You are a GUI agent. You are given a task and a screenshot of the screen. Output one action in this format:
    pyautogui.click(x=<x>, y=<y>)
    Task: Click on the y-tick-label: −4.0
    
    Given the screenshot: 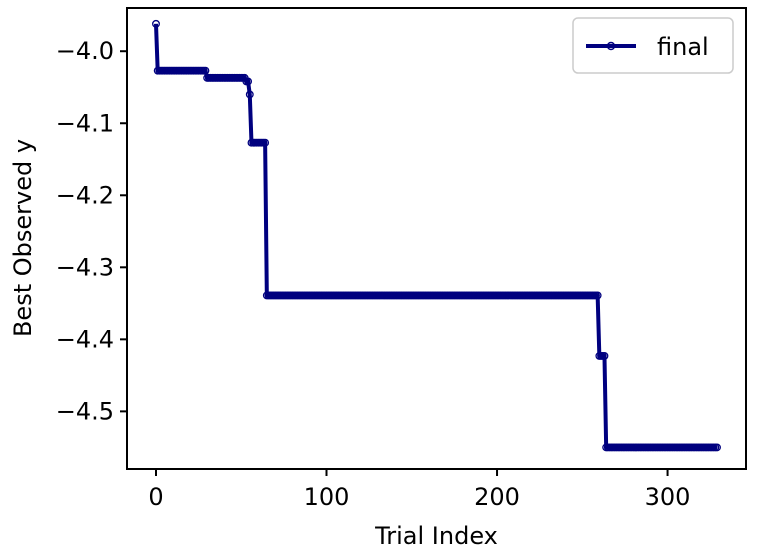 What is the action you would take?
    pyautogui.click(x=85, y=51)
    